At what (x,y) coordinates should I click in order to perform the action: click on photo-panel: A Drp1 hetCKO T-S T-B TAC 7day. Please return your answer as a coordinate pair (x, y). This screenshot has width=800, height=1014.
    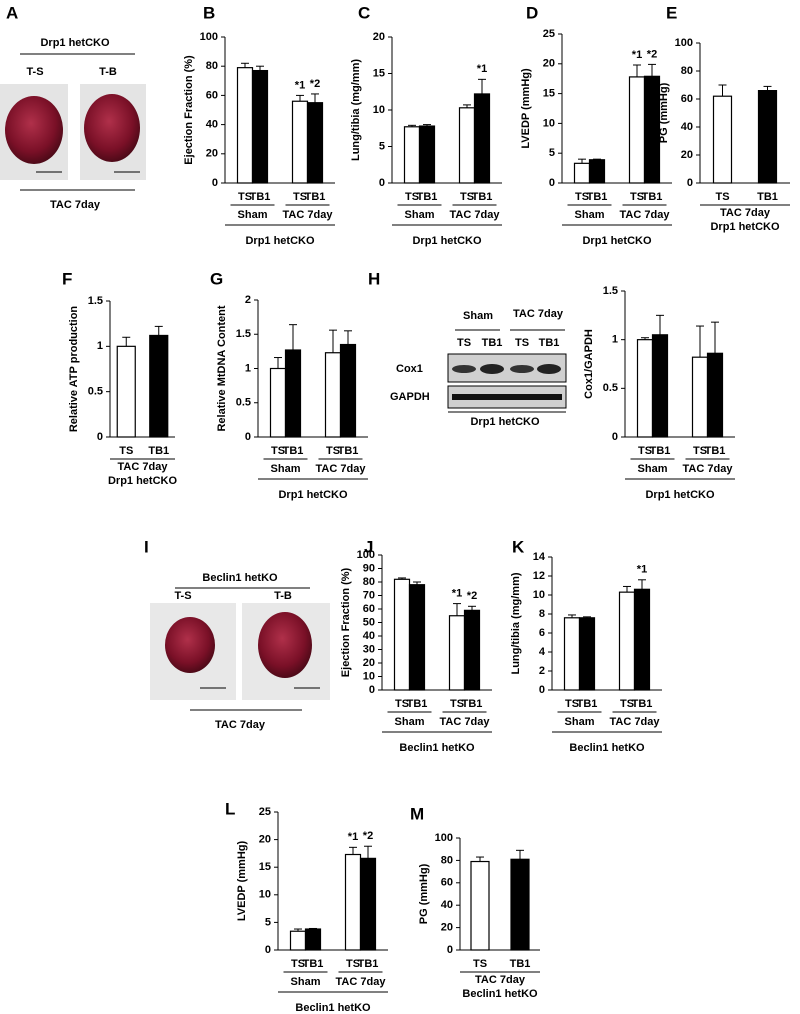
    Looking at the image, I should click on (73, 107).